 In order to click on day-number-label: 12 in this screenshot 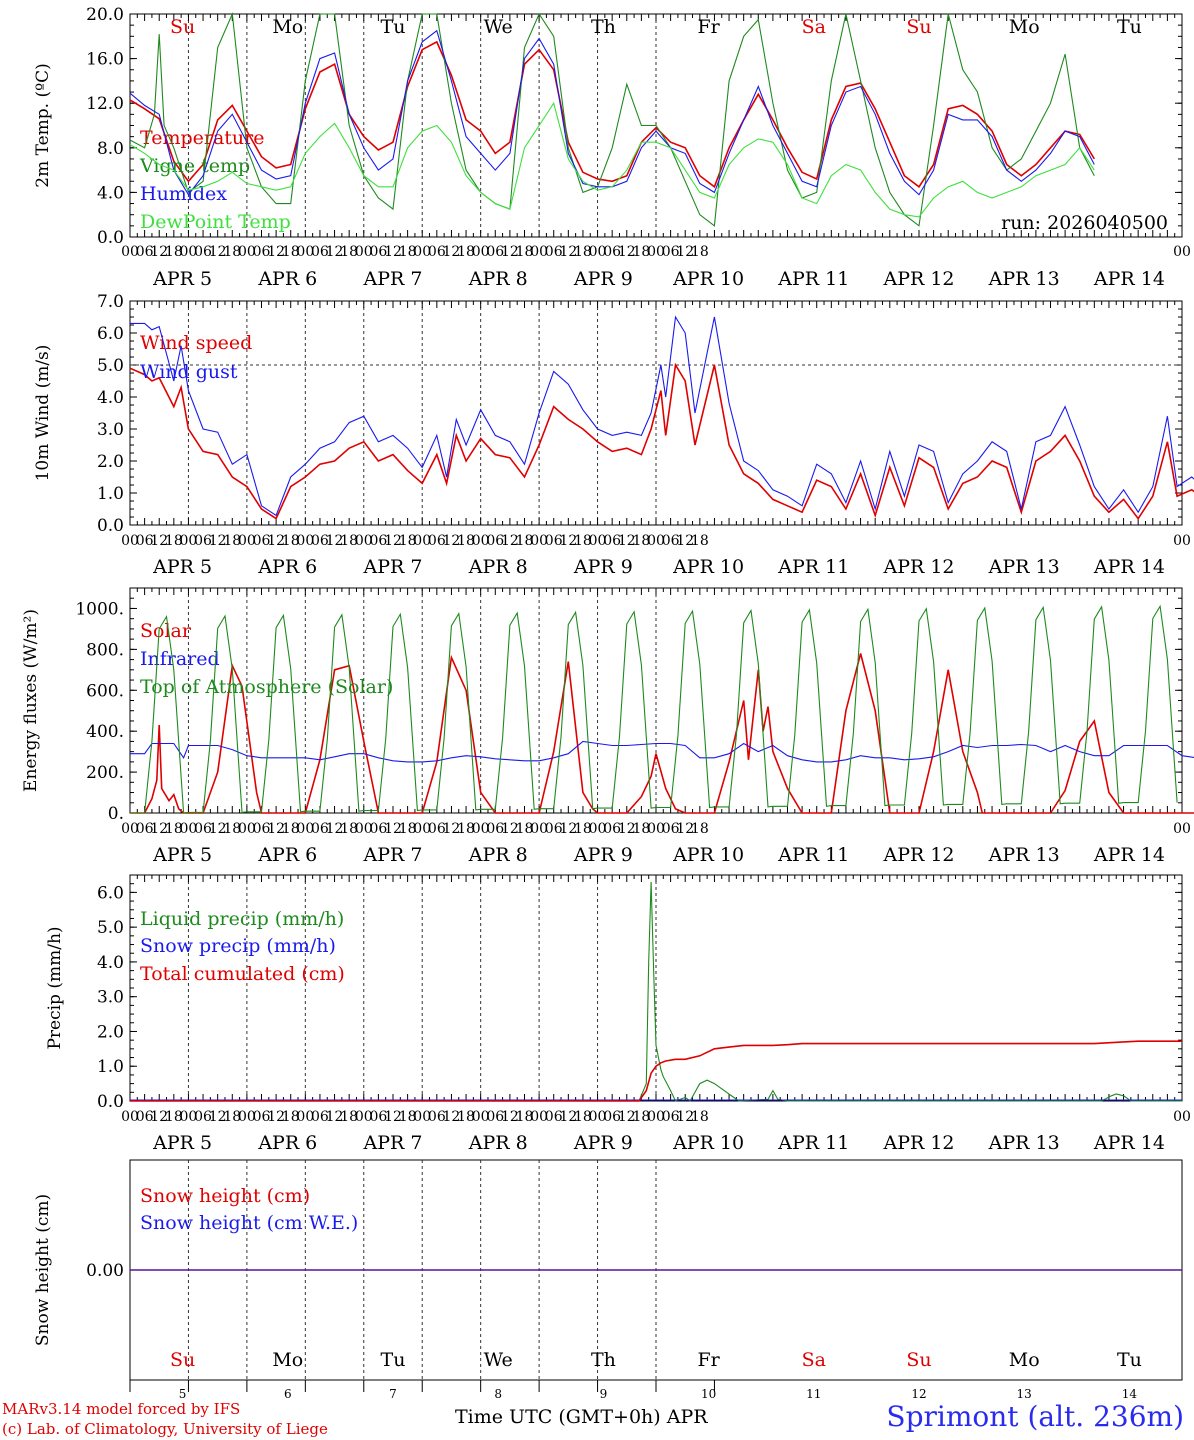, I will do `click(918, 1394)`.